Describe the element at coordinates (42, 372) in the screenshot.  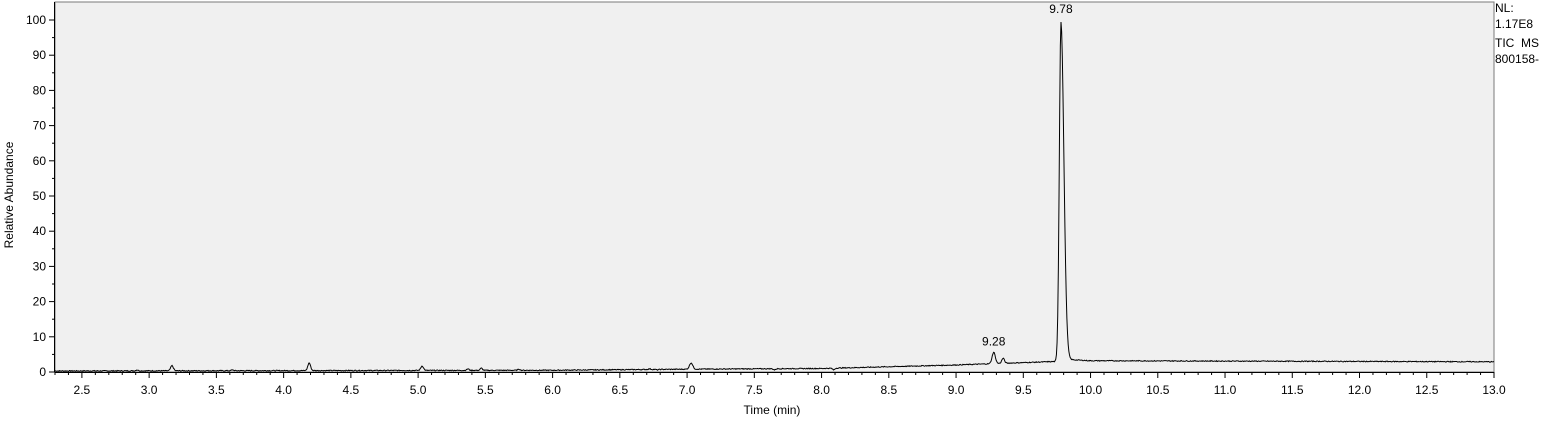
I see `y-tick-label: 0` at that location.